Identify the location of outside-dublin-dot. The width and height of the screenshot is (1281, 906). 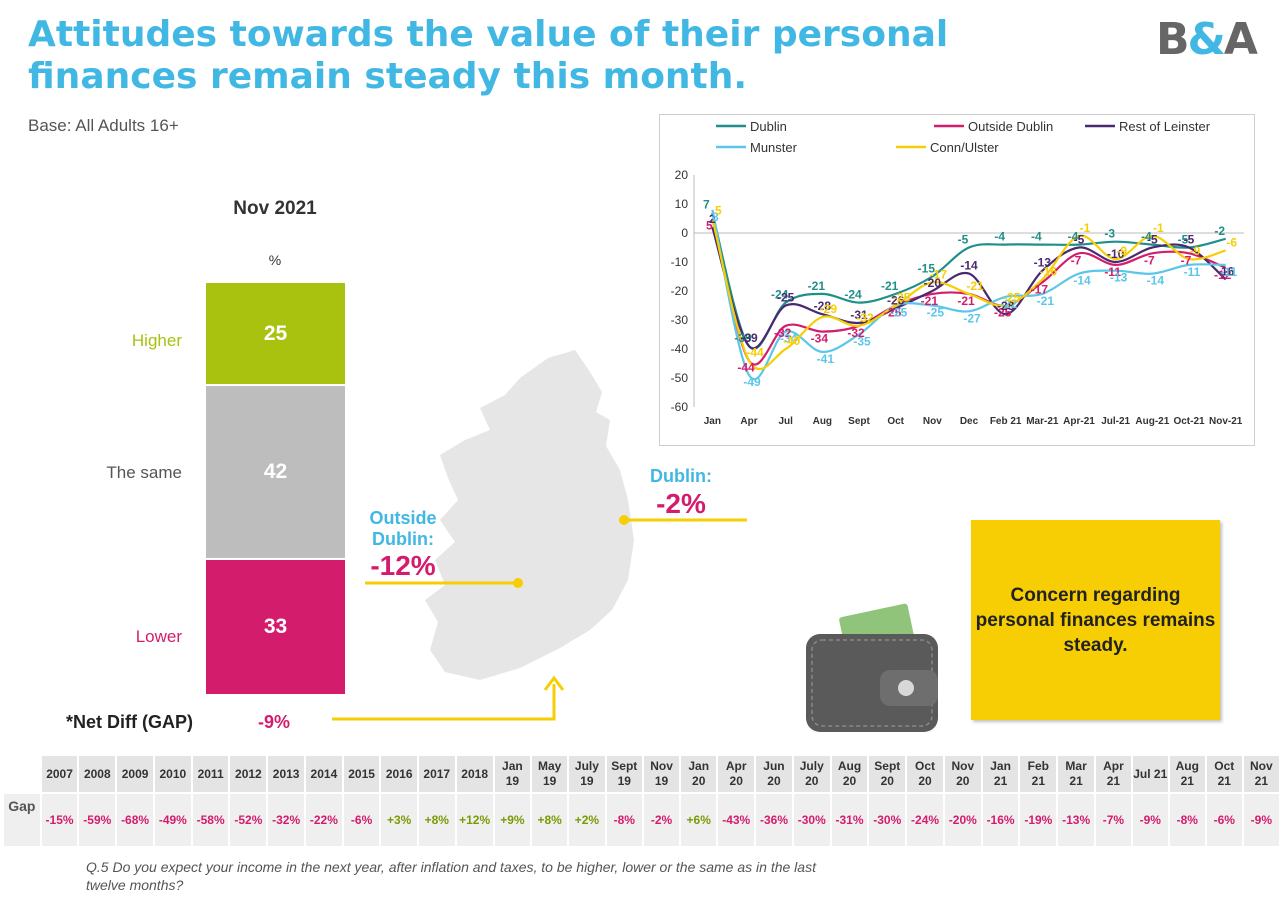
(518, 583).